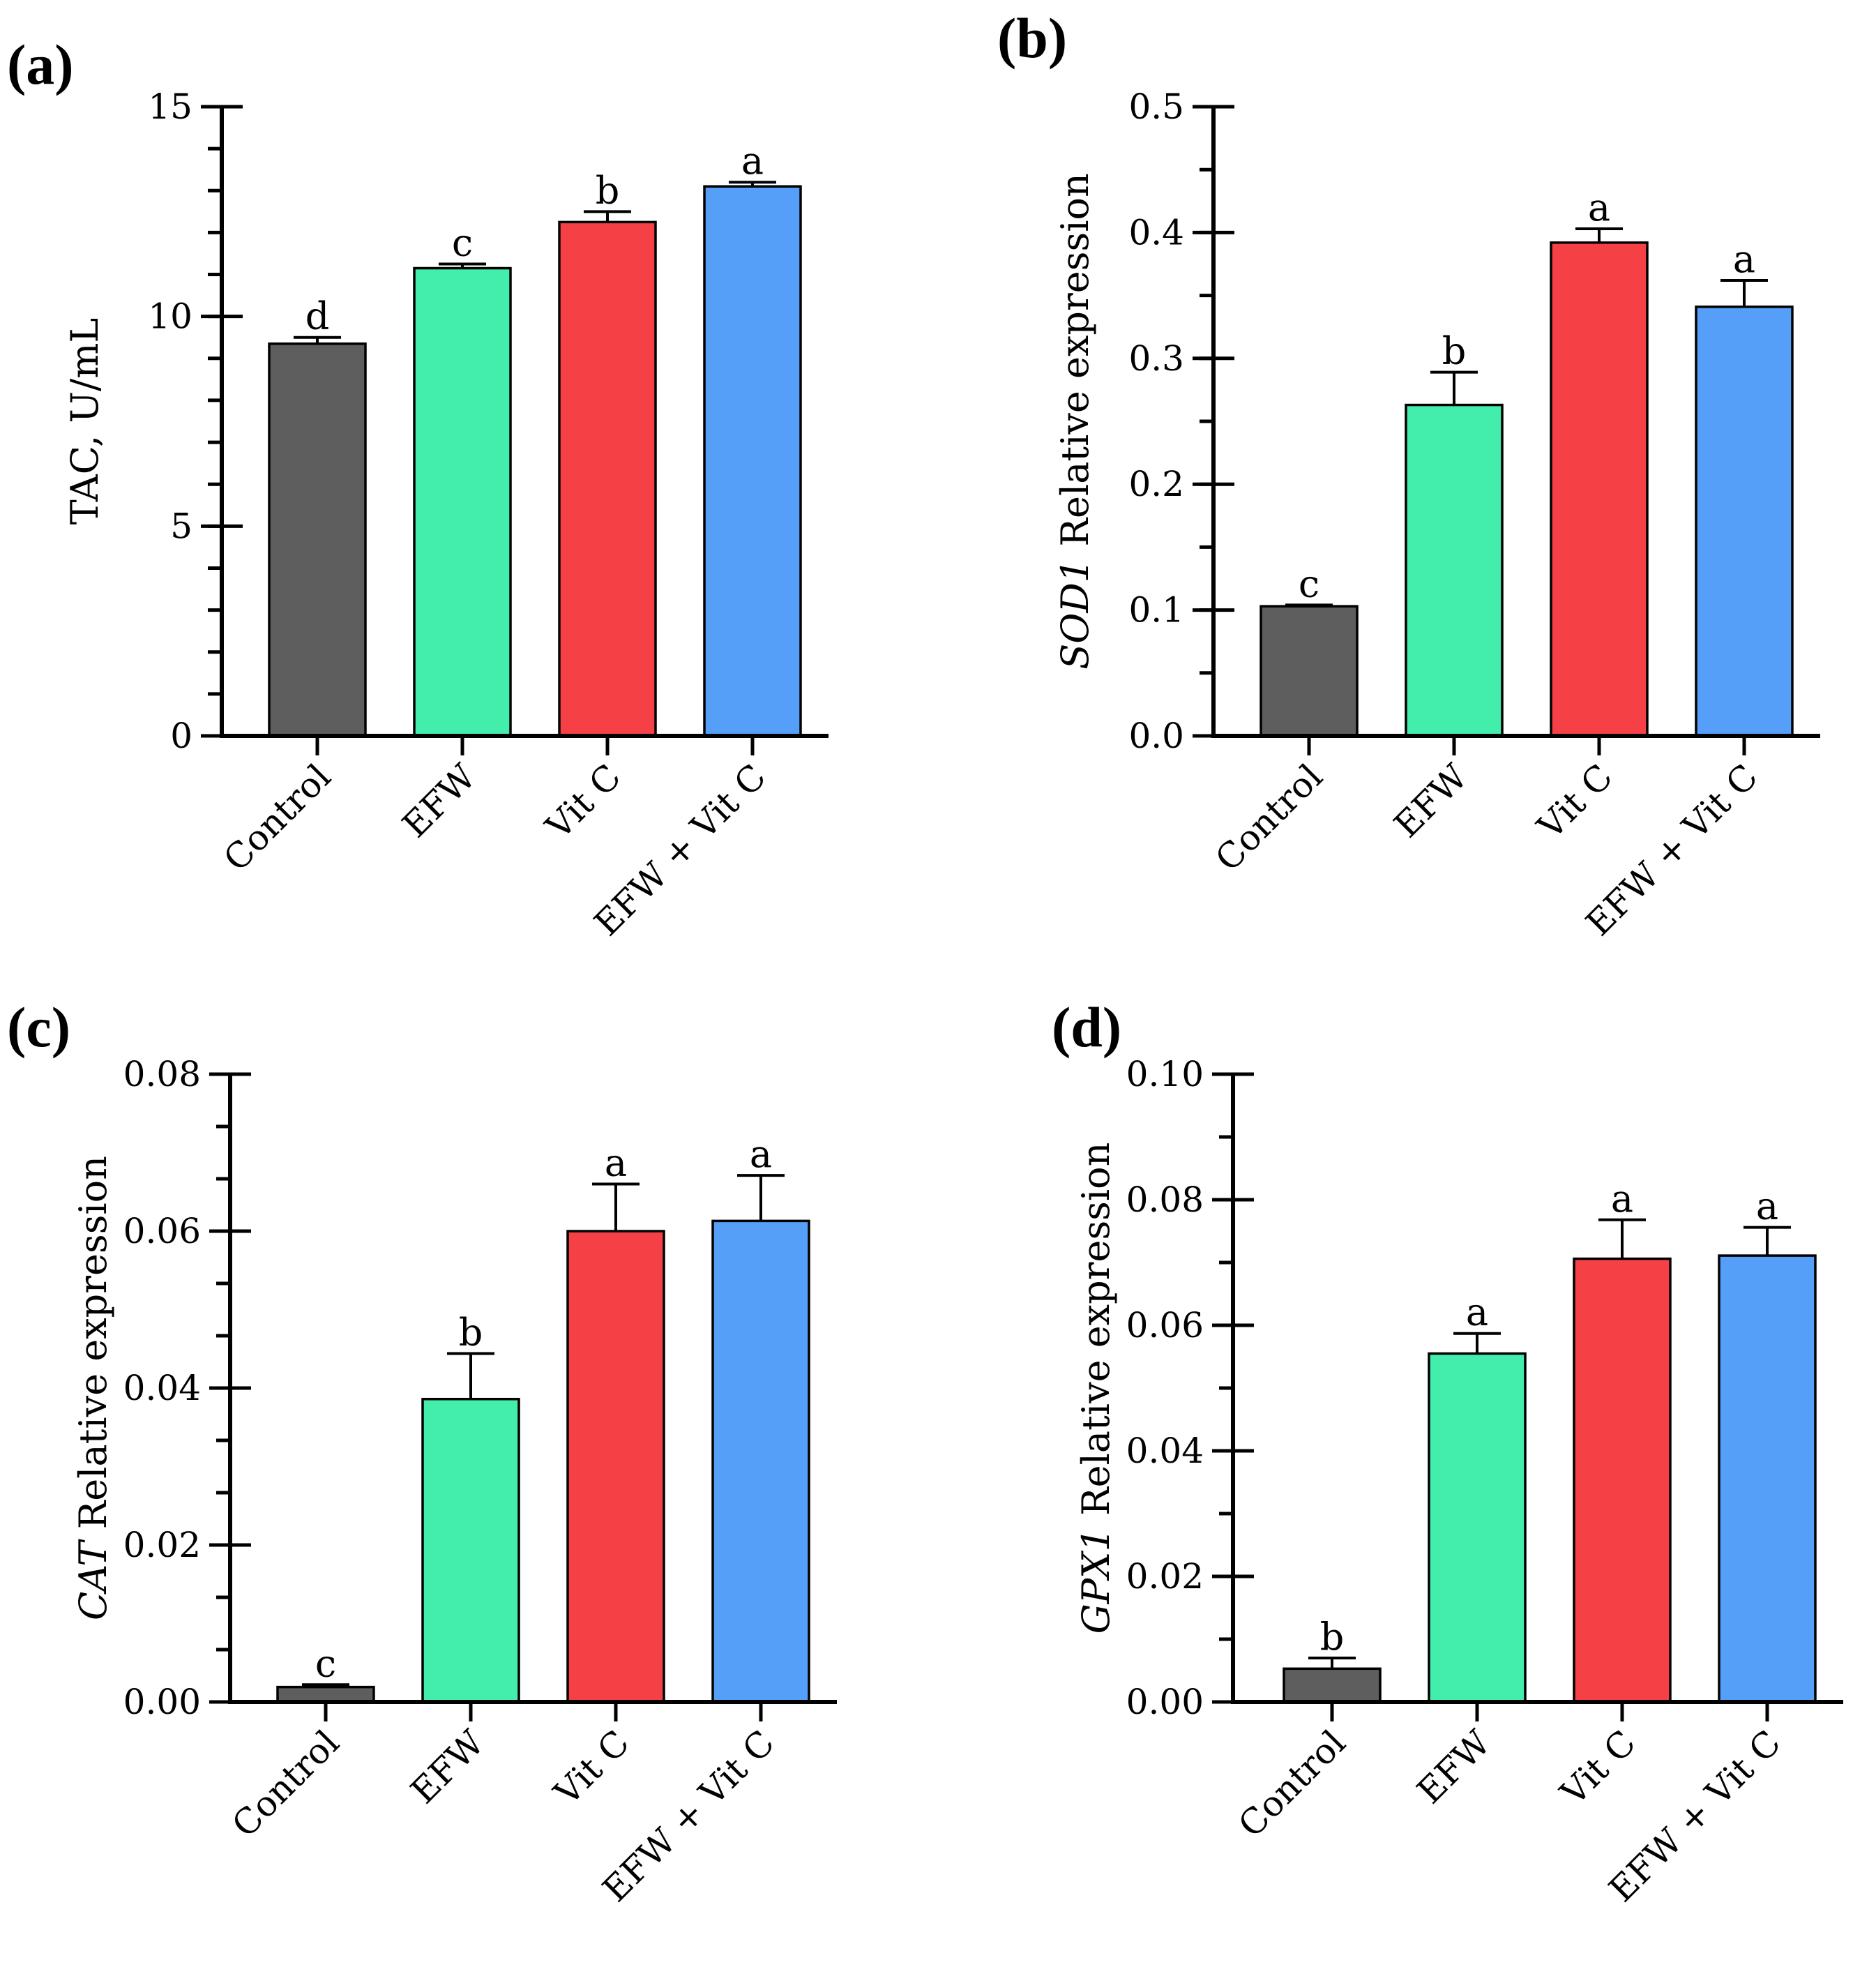 The height and width of the screenshot is (1967, 1876). I want to click on y-tick-label: 0.3, so click(1156, 359).